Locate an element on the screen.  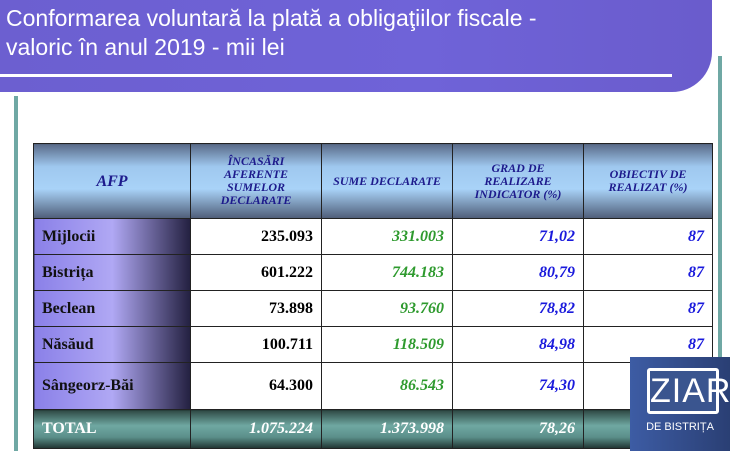
incasari-value: 601.222 is located at coordinates (256, 272).